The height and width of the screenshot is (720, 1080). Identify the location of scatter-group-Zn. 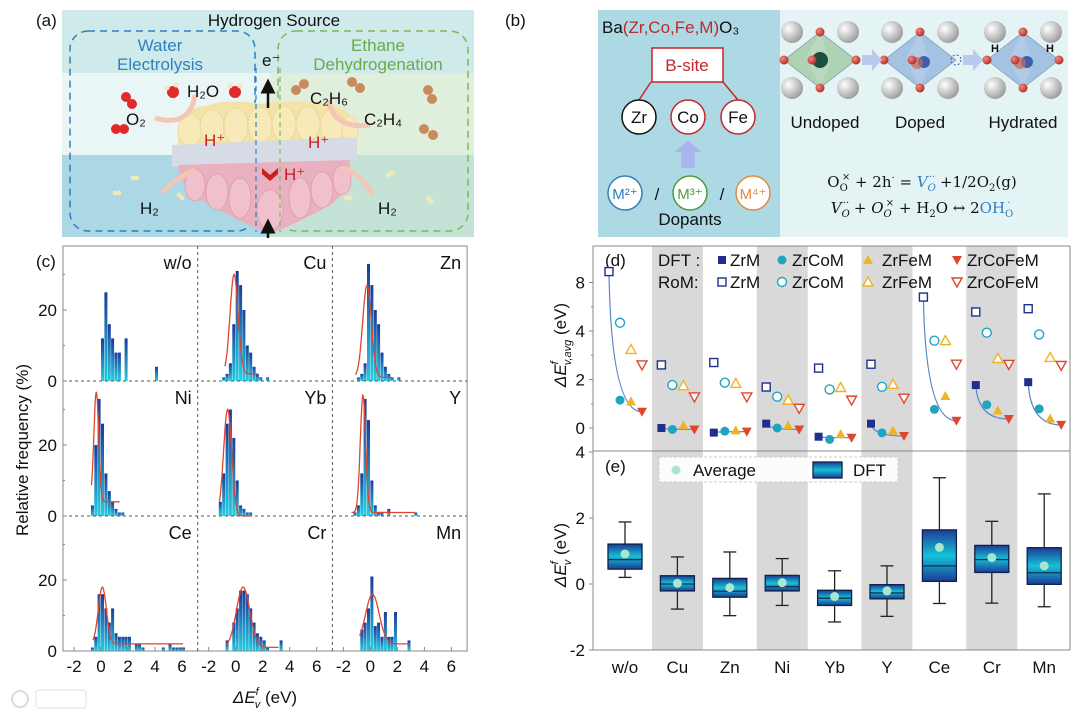
(731, 397).